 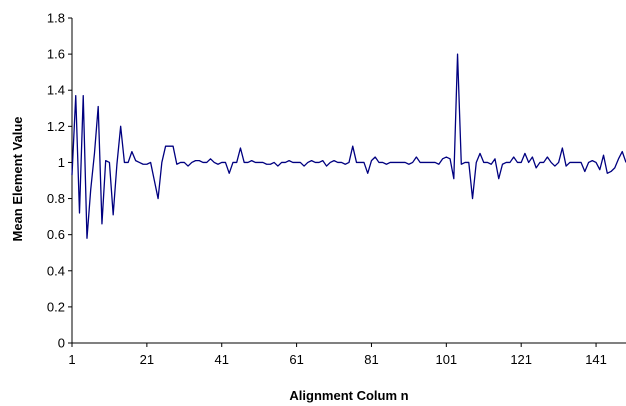 I want to click on y-tick-label: 0.6, so click(x=56, y=234).